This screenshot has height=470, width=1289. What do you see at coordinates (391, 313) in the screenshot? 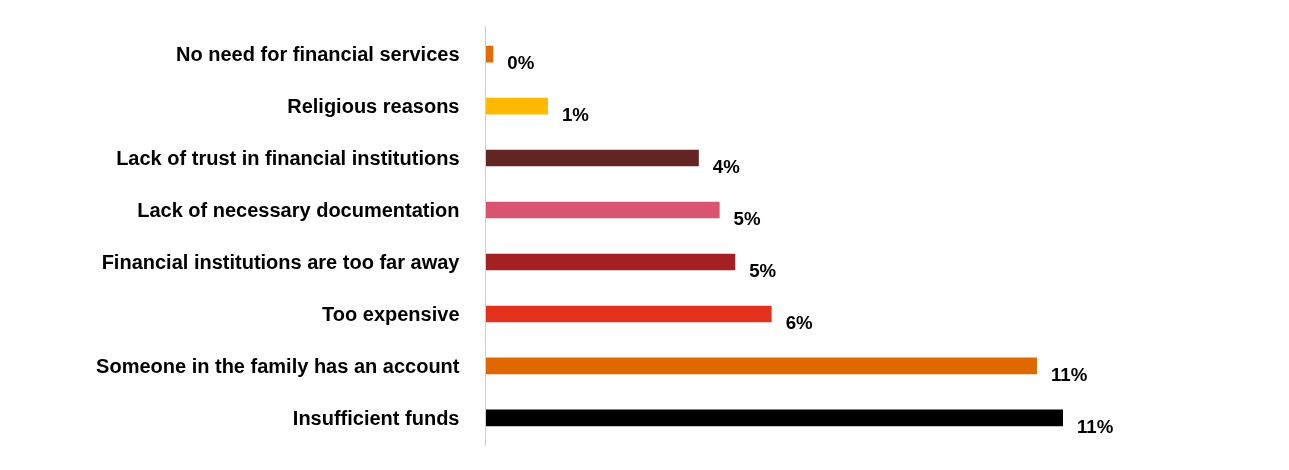
I see `y-tick-label: Too expensive` at bounding box center [391, 313].